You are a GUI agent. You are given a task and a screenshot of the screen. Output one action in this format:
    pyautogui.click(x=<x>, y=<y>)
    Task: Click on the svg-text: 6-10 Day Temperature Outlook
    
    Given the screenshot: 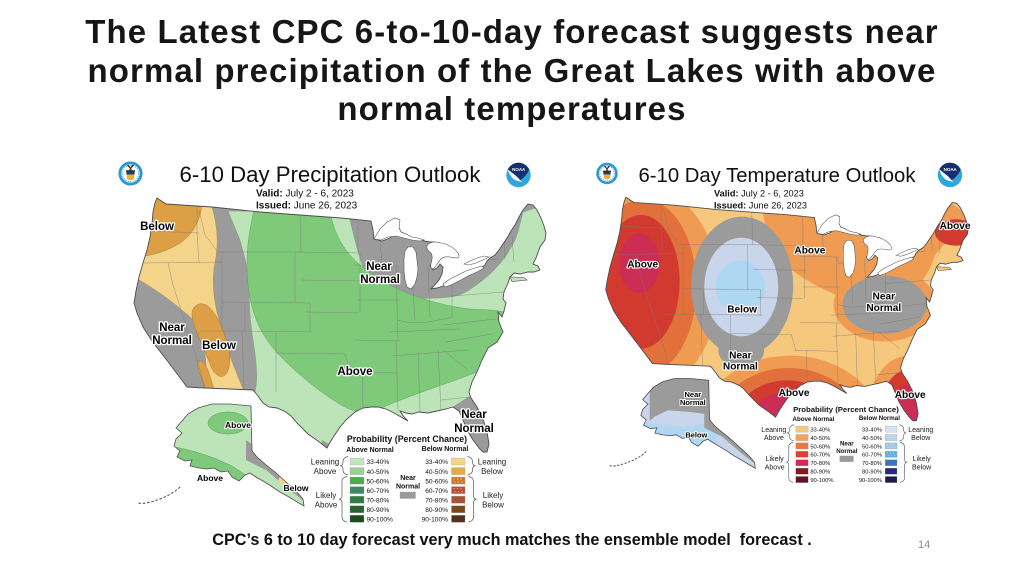 What is the action you would take?
    pyautogui.click(x=778, y=176)
    